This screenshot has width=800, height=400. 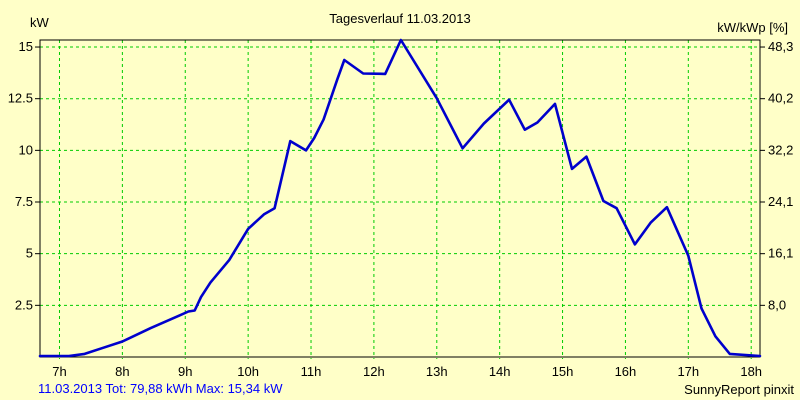 What do you see at coordinates (248, 371) in the screenshot?
I see `x-axis-tick-label: 10h` at bounding box center [248, 371].